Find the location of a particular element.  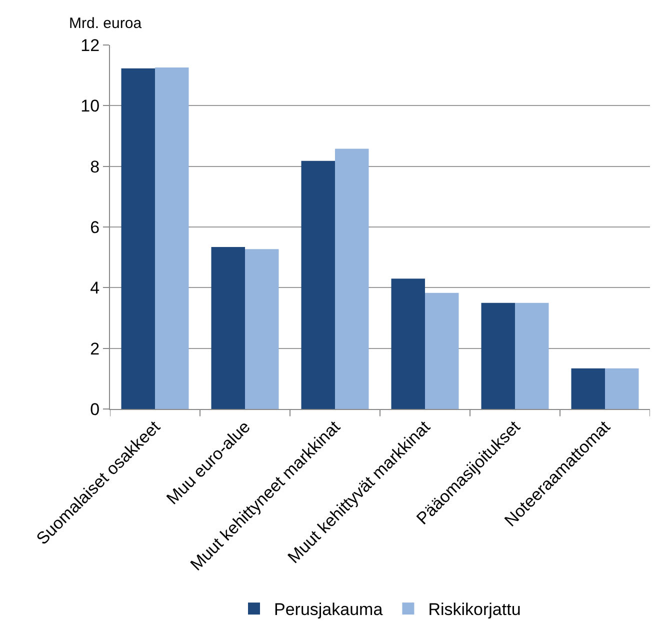

y-tick-label: 0 is located at coordinates (95, 409).